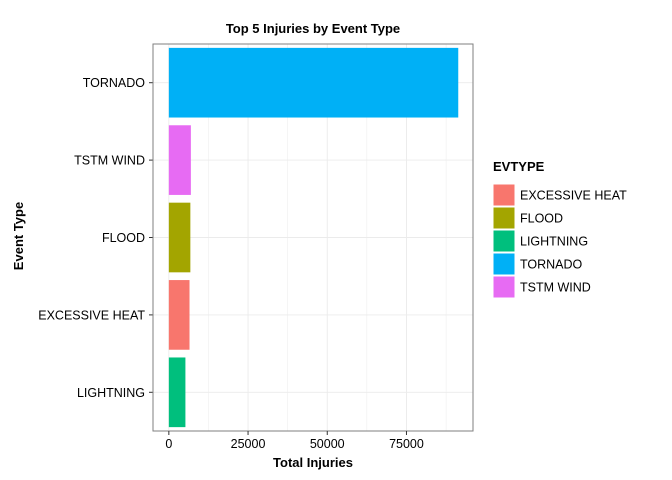 The width and height of the screenshot is (672, 480). I want to click on x-tick-label: 75000, so click(406, 444).